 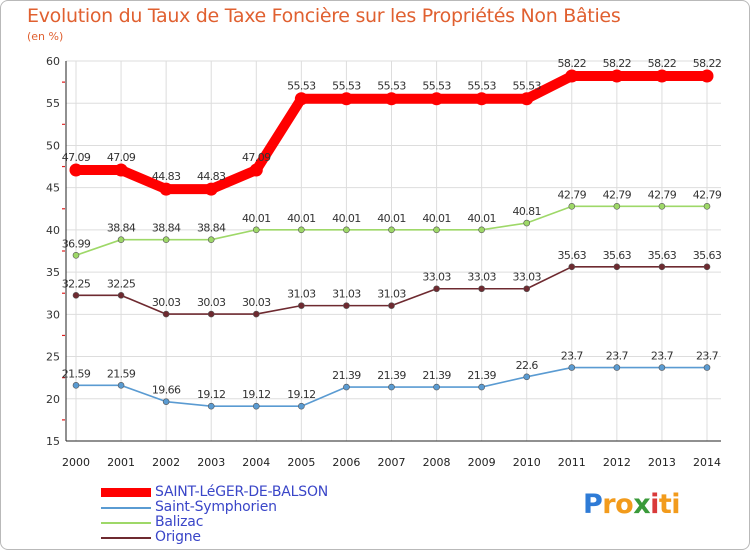 I want to click on data-label-saint-leger-de-balson: 44.83, so click(x=211, y=176).